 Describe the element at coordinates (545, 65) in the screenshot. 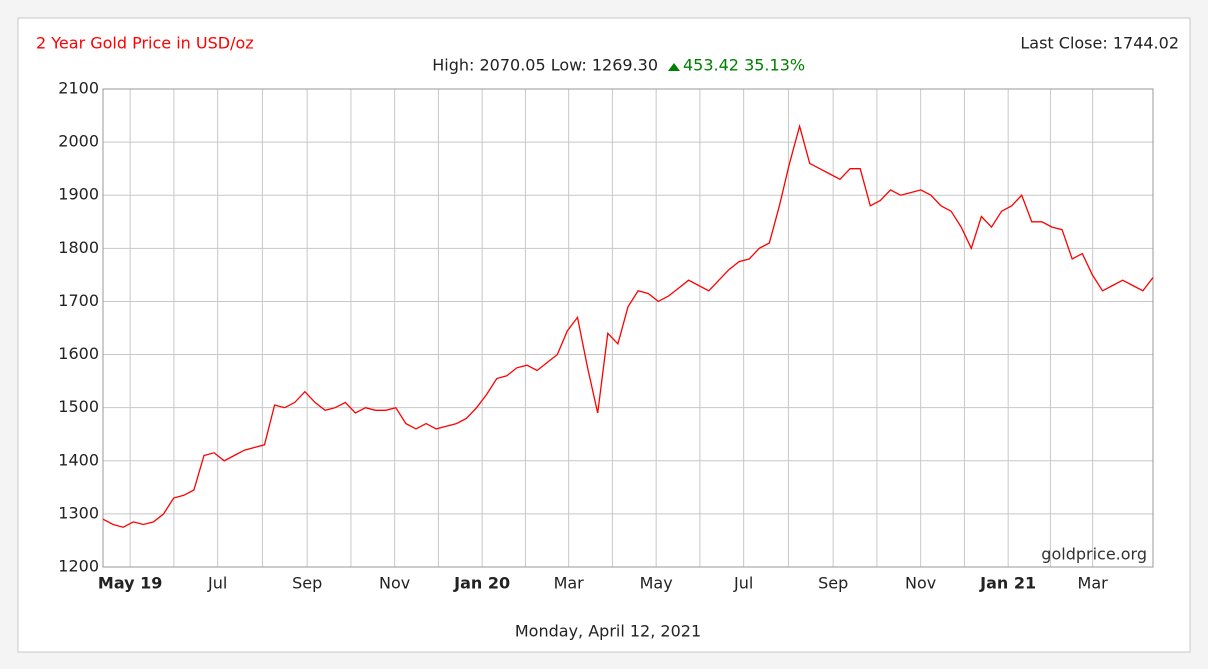

I see `high-low: High: 2070.05 Low: 1269.30` at that location.